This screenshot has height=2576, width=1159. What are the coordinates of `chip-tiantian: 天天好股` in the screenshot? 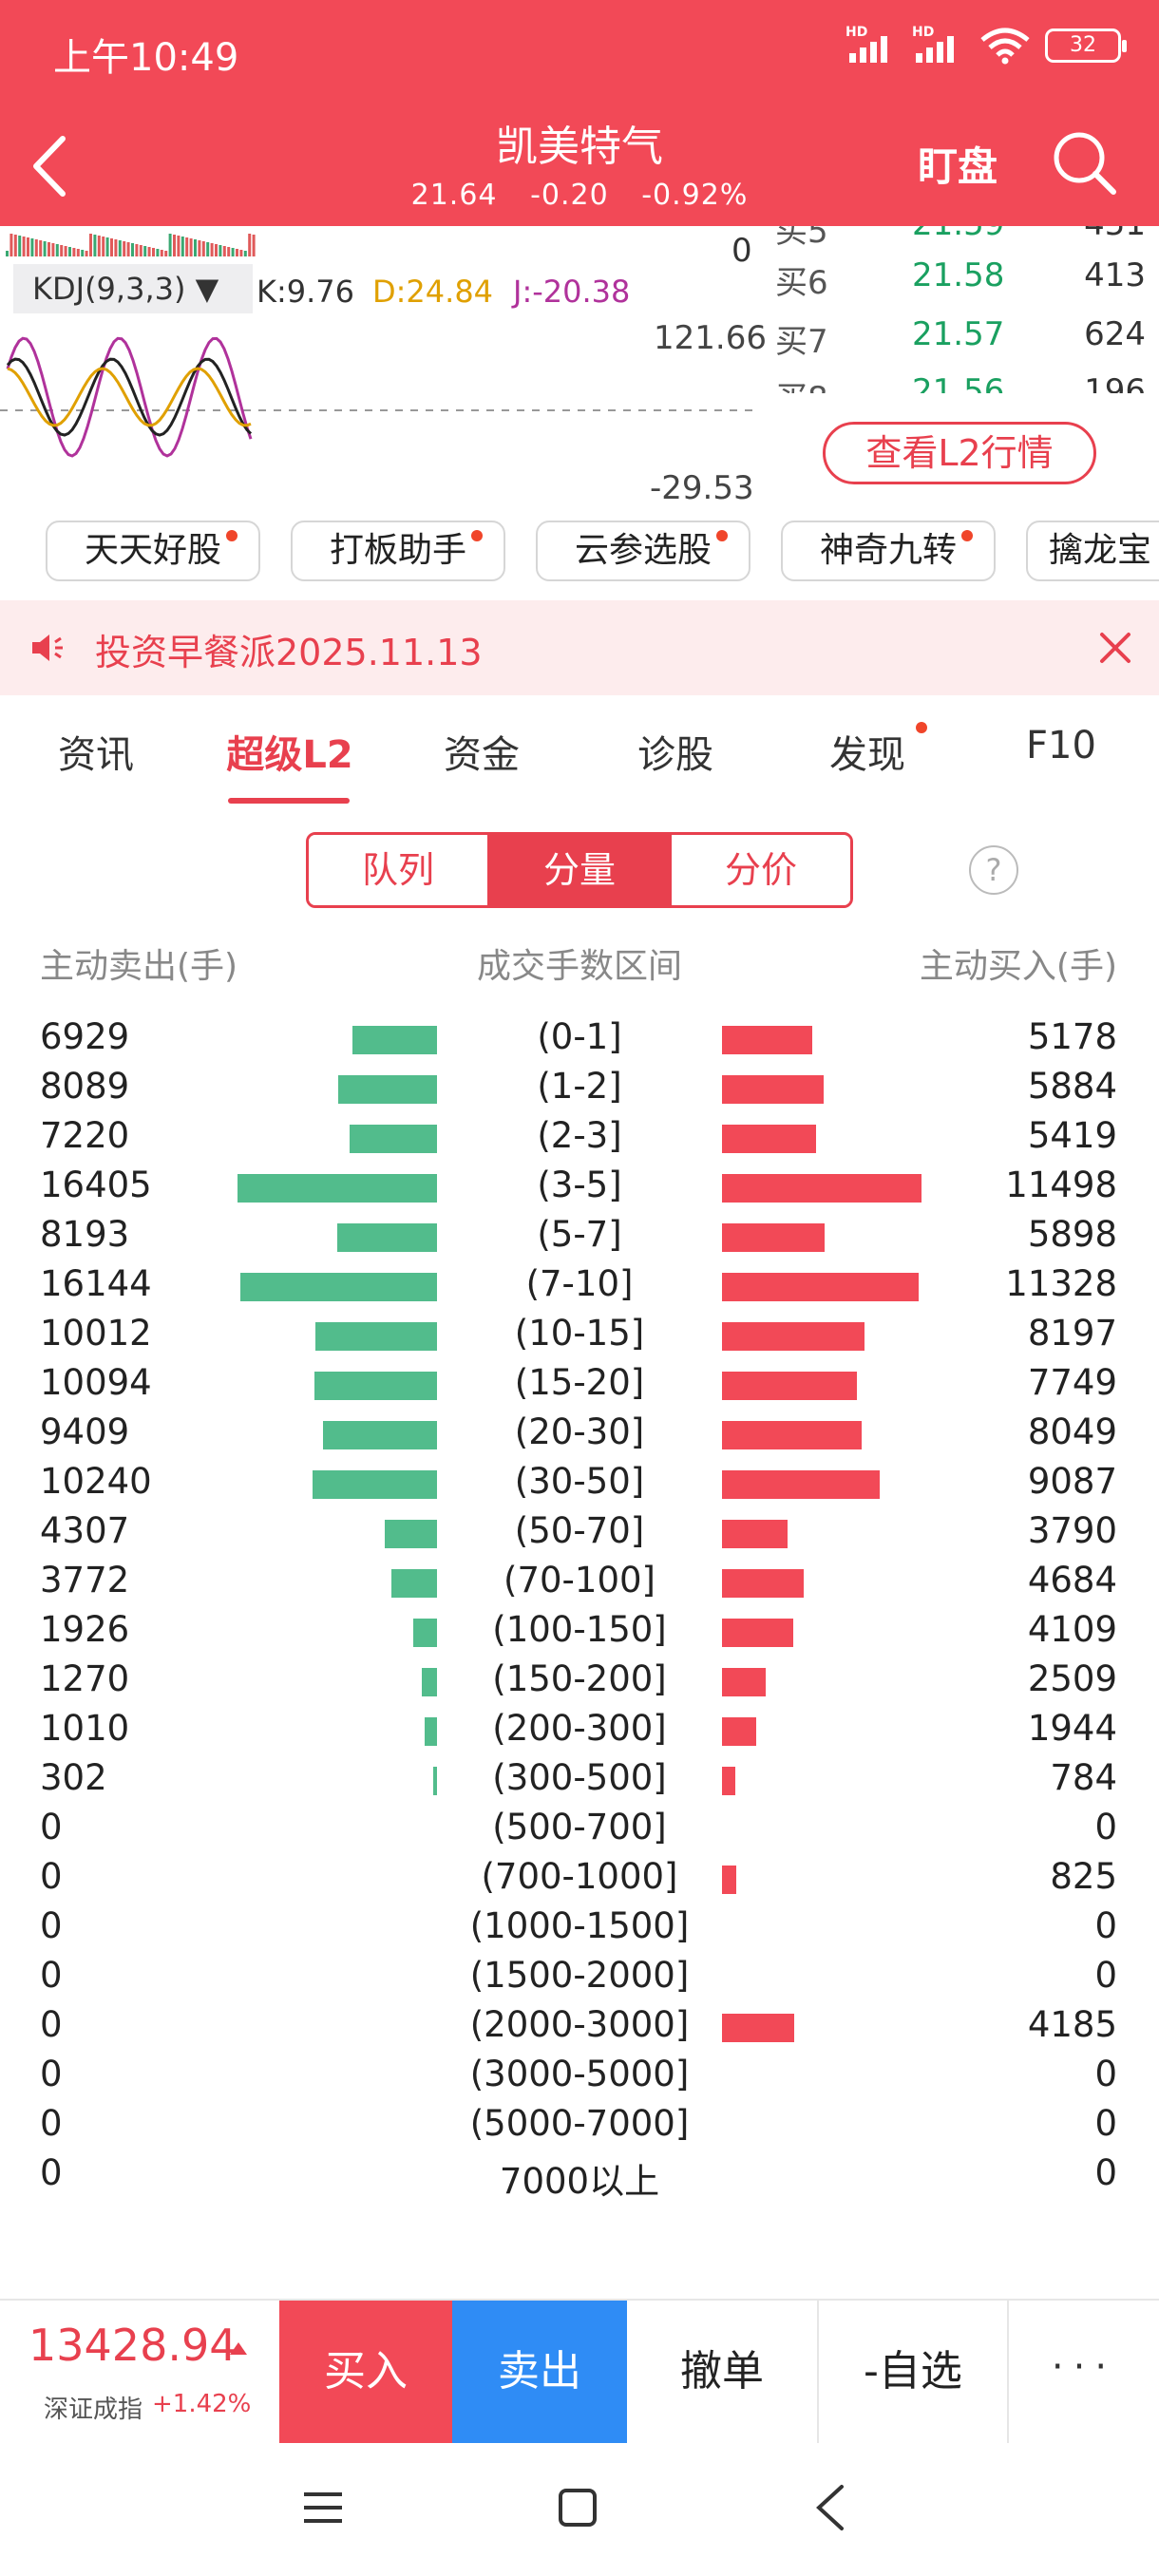 It's located at (153, 551).